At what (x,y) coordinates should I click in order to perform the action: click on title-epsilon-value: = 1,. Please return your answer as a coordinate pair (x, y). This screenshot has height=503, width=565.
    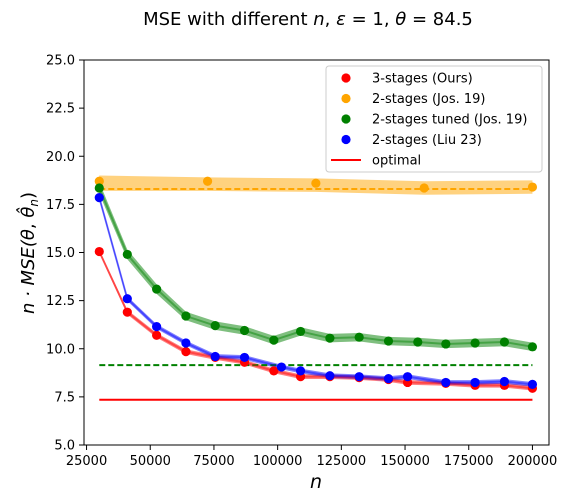
    Looking at the image, I should click on (370, 19).